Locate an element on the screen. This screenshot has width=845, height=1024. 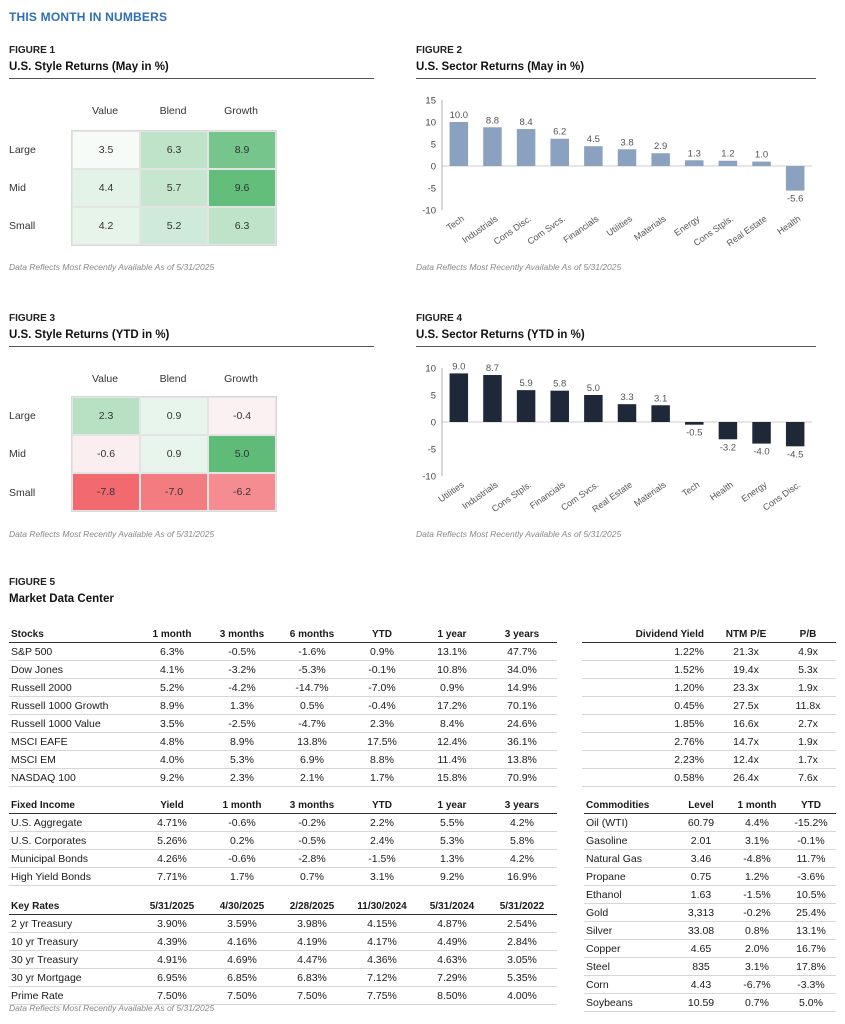
valuation-cell: 1.7x is located at coordinates (808, 759).